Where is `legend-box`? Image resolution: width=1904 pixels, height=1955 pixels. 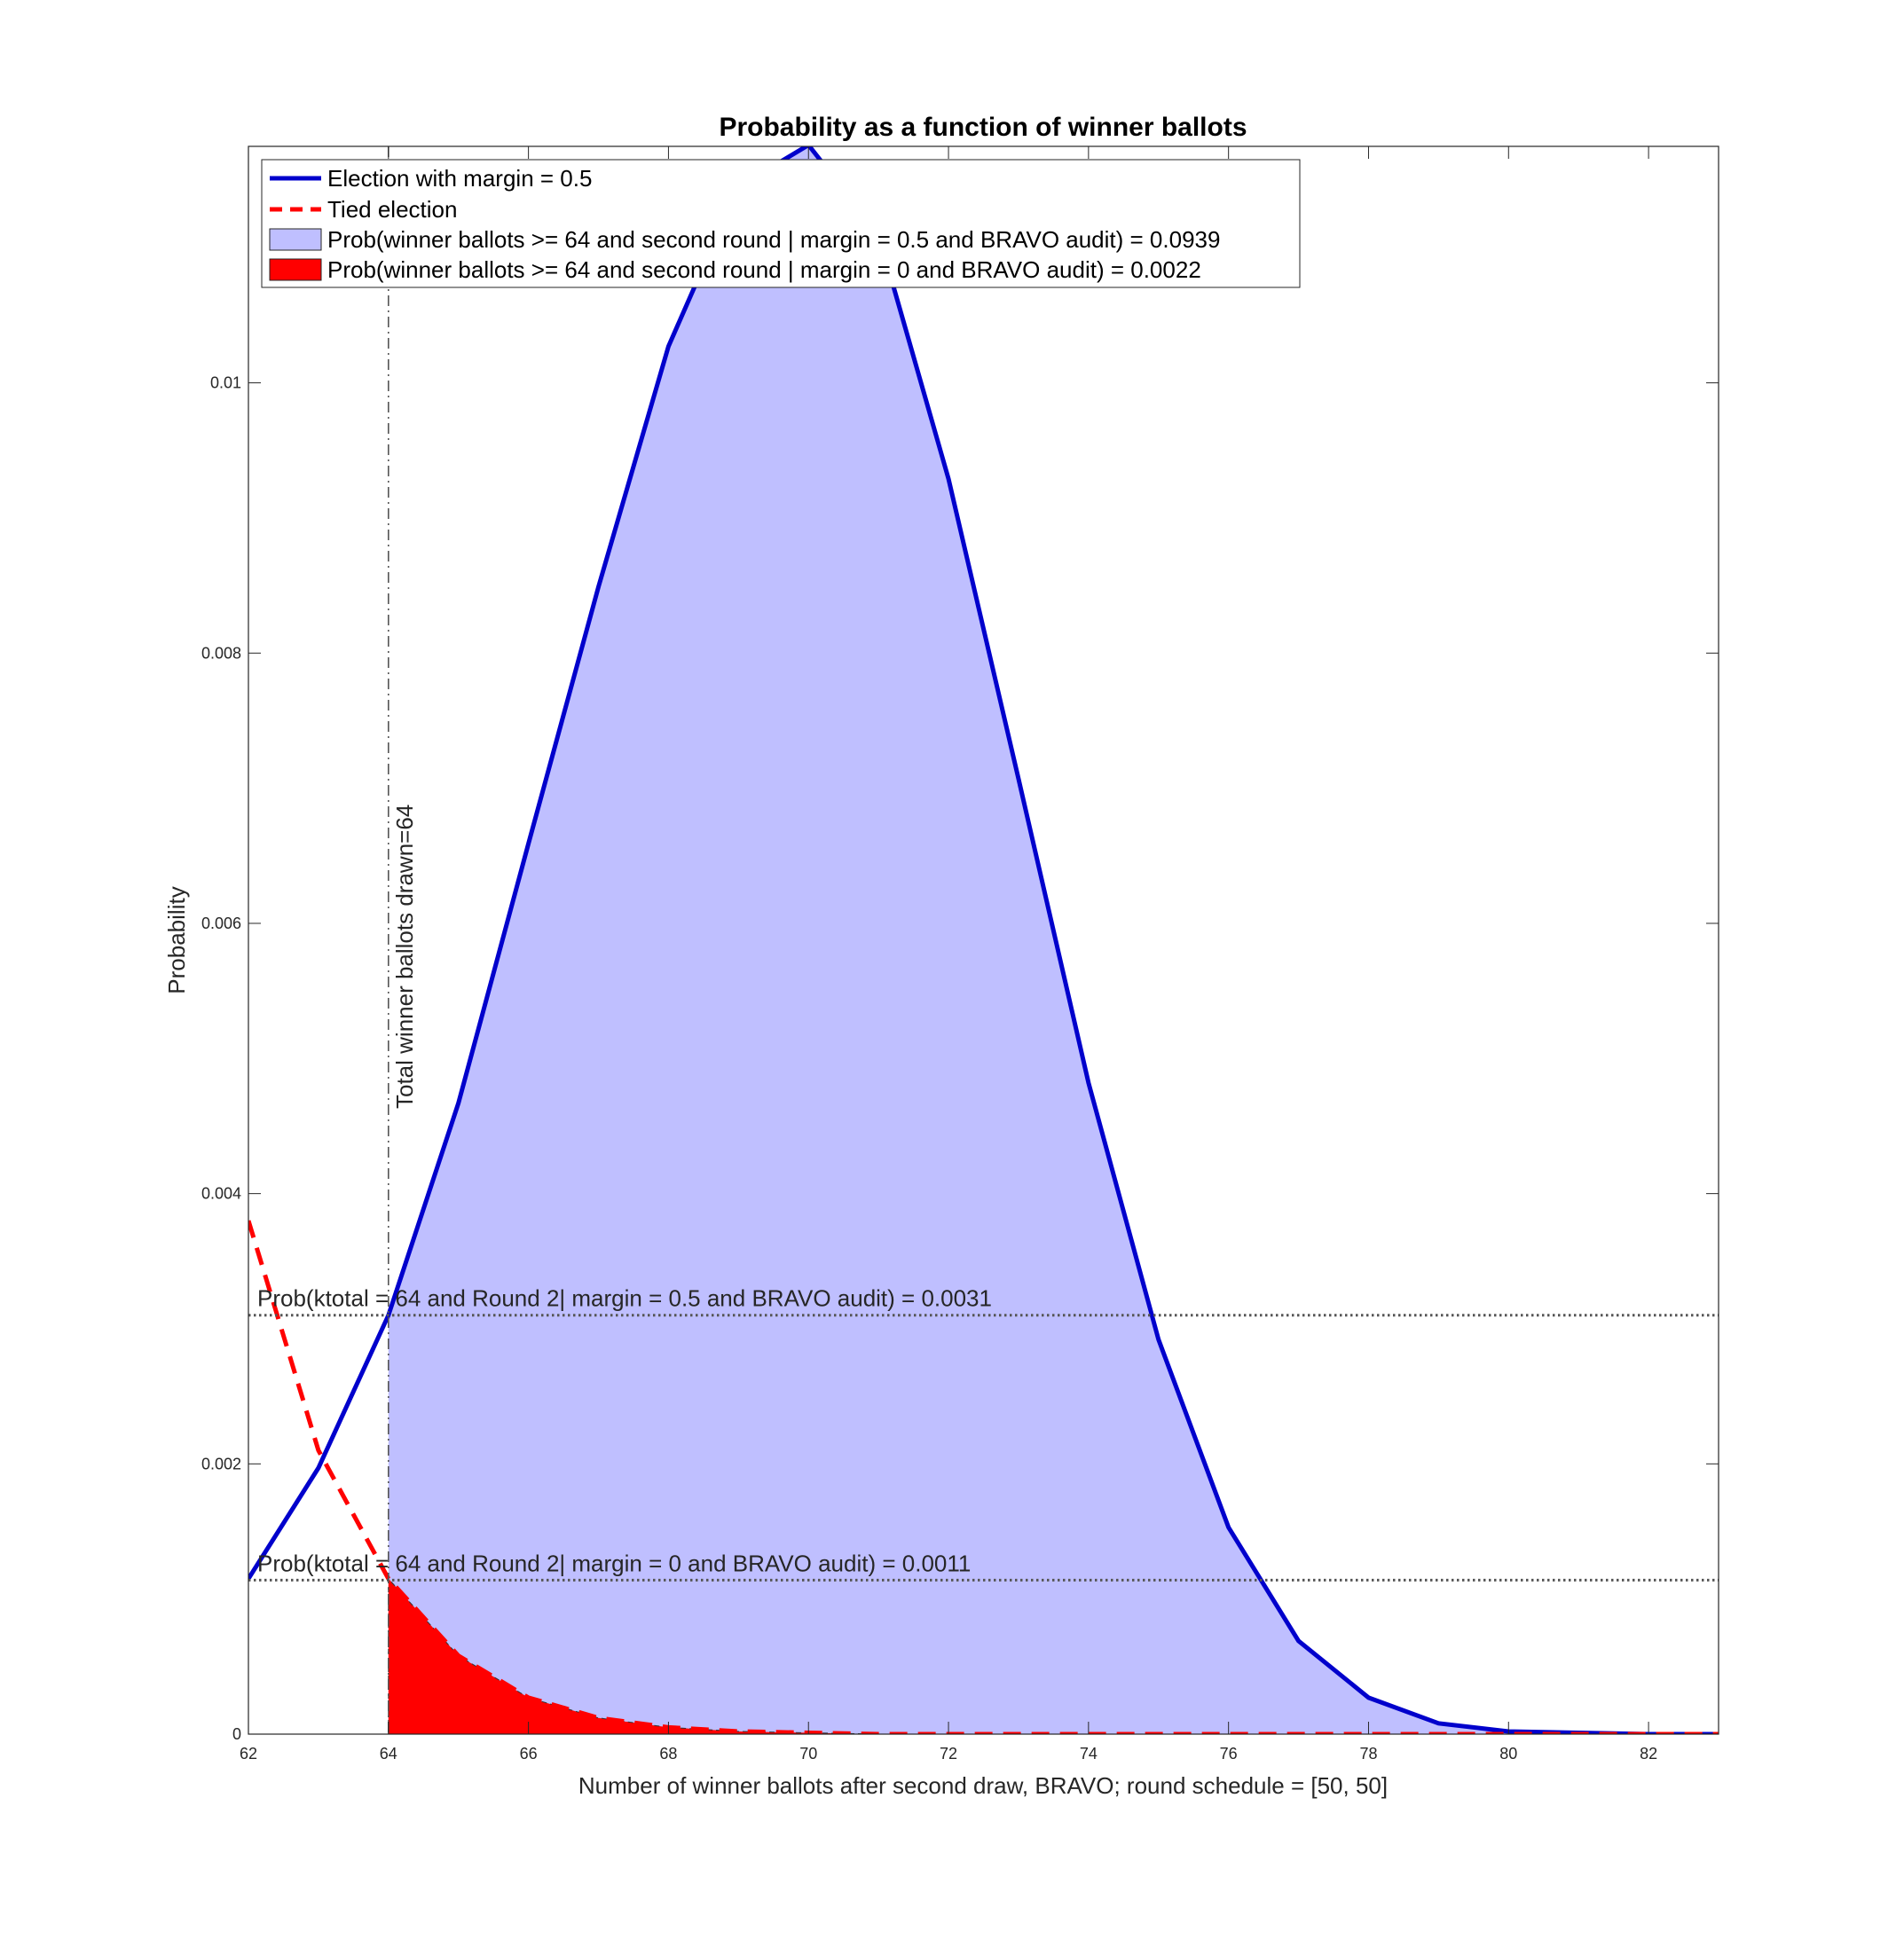
legend-box is located at coordinates (781, 223).